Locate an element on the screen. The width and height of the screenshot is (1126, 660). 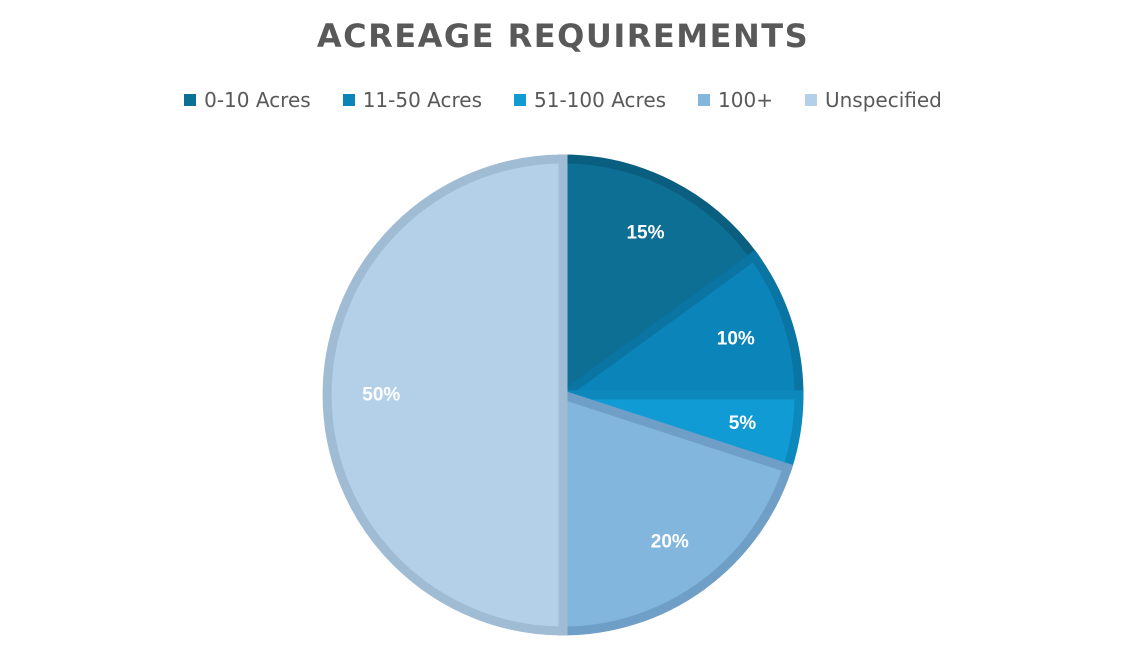
legend-item-0-10-acres: 0-10 Acres is located at coordinates (247, 100).